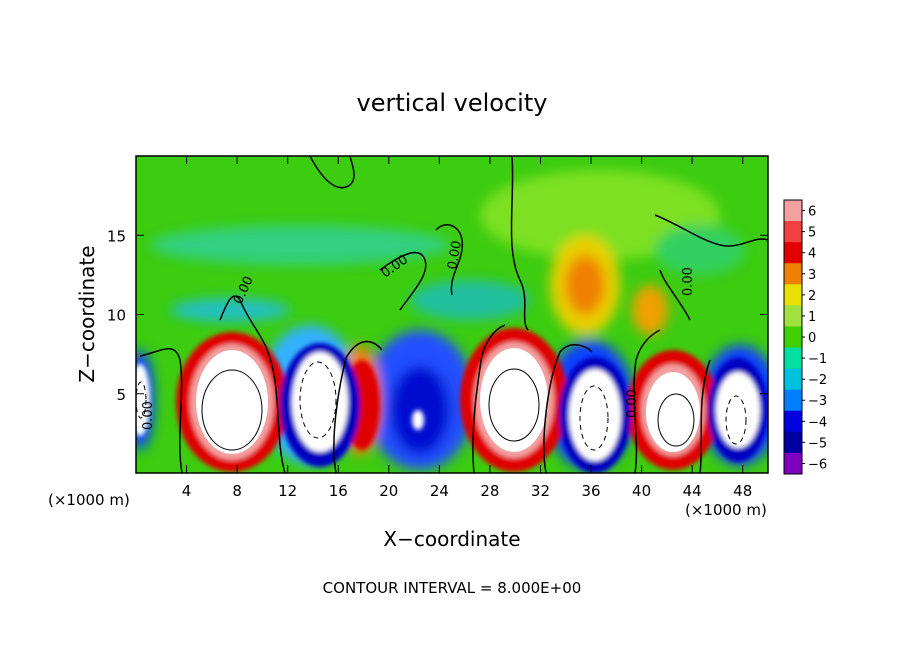  What do you see at coordinates (87, 313) in the screenshot?
I see `y-axis-title: Z−coordinate` at bounding box center [87, 313].